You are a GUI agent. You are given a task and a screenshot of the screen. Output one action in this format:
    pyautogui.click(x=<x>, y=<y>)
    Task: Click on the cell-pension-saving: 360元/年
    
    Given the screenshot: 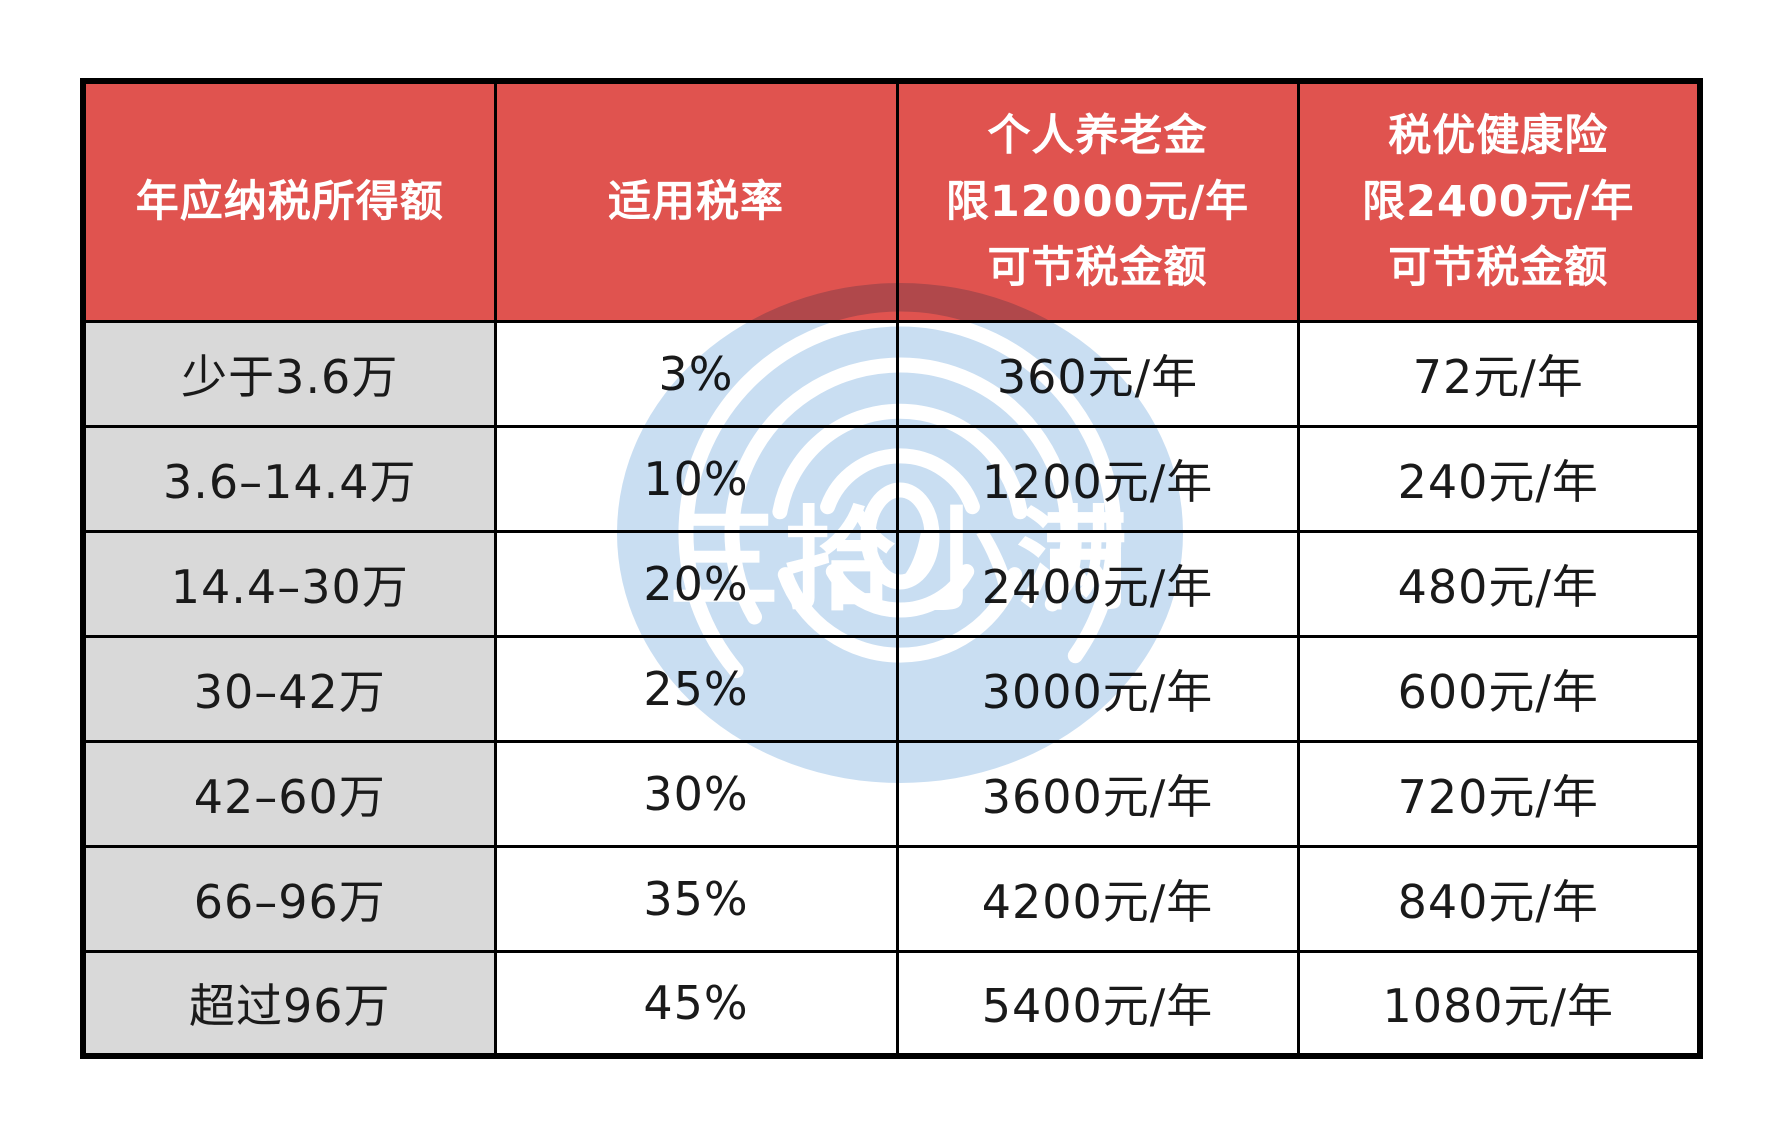 What is the action you would take?
    pyautogui.click(x=1097, y=373)
    